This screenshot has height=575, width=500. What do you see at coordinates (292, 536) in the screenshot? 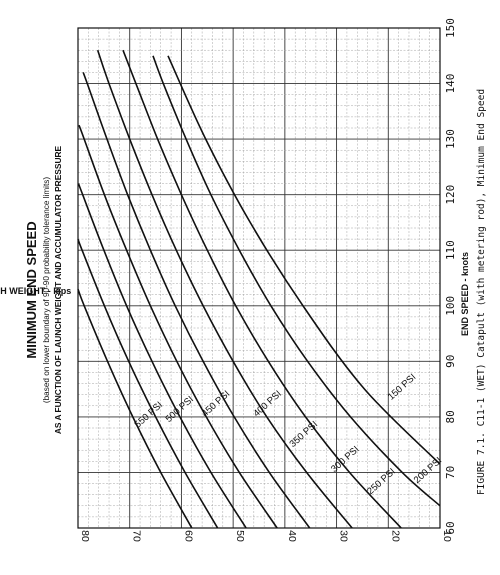
I see `weight-tick-label: 40` at bounding box center [292, 536].